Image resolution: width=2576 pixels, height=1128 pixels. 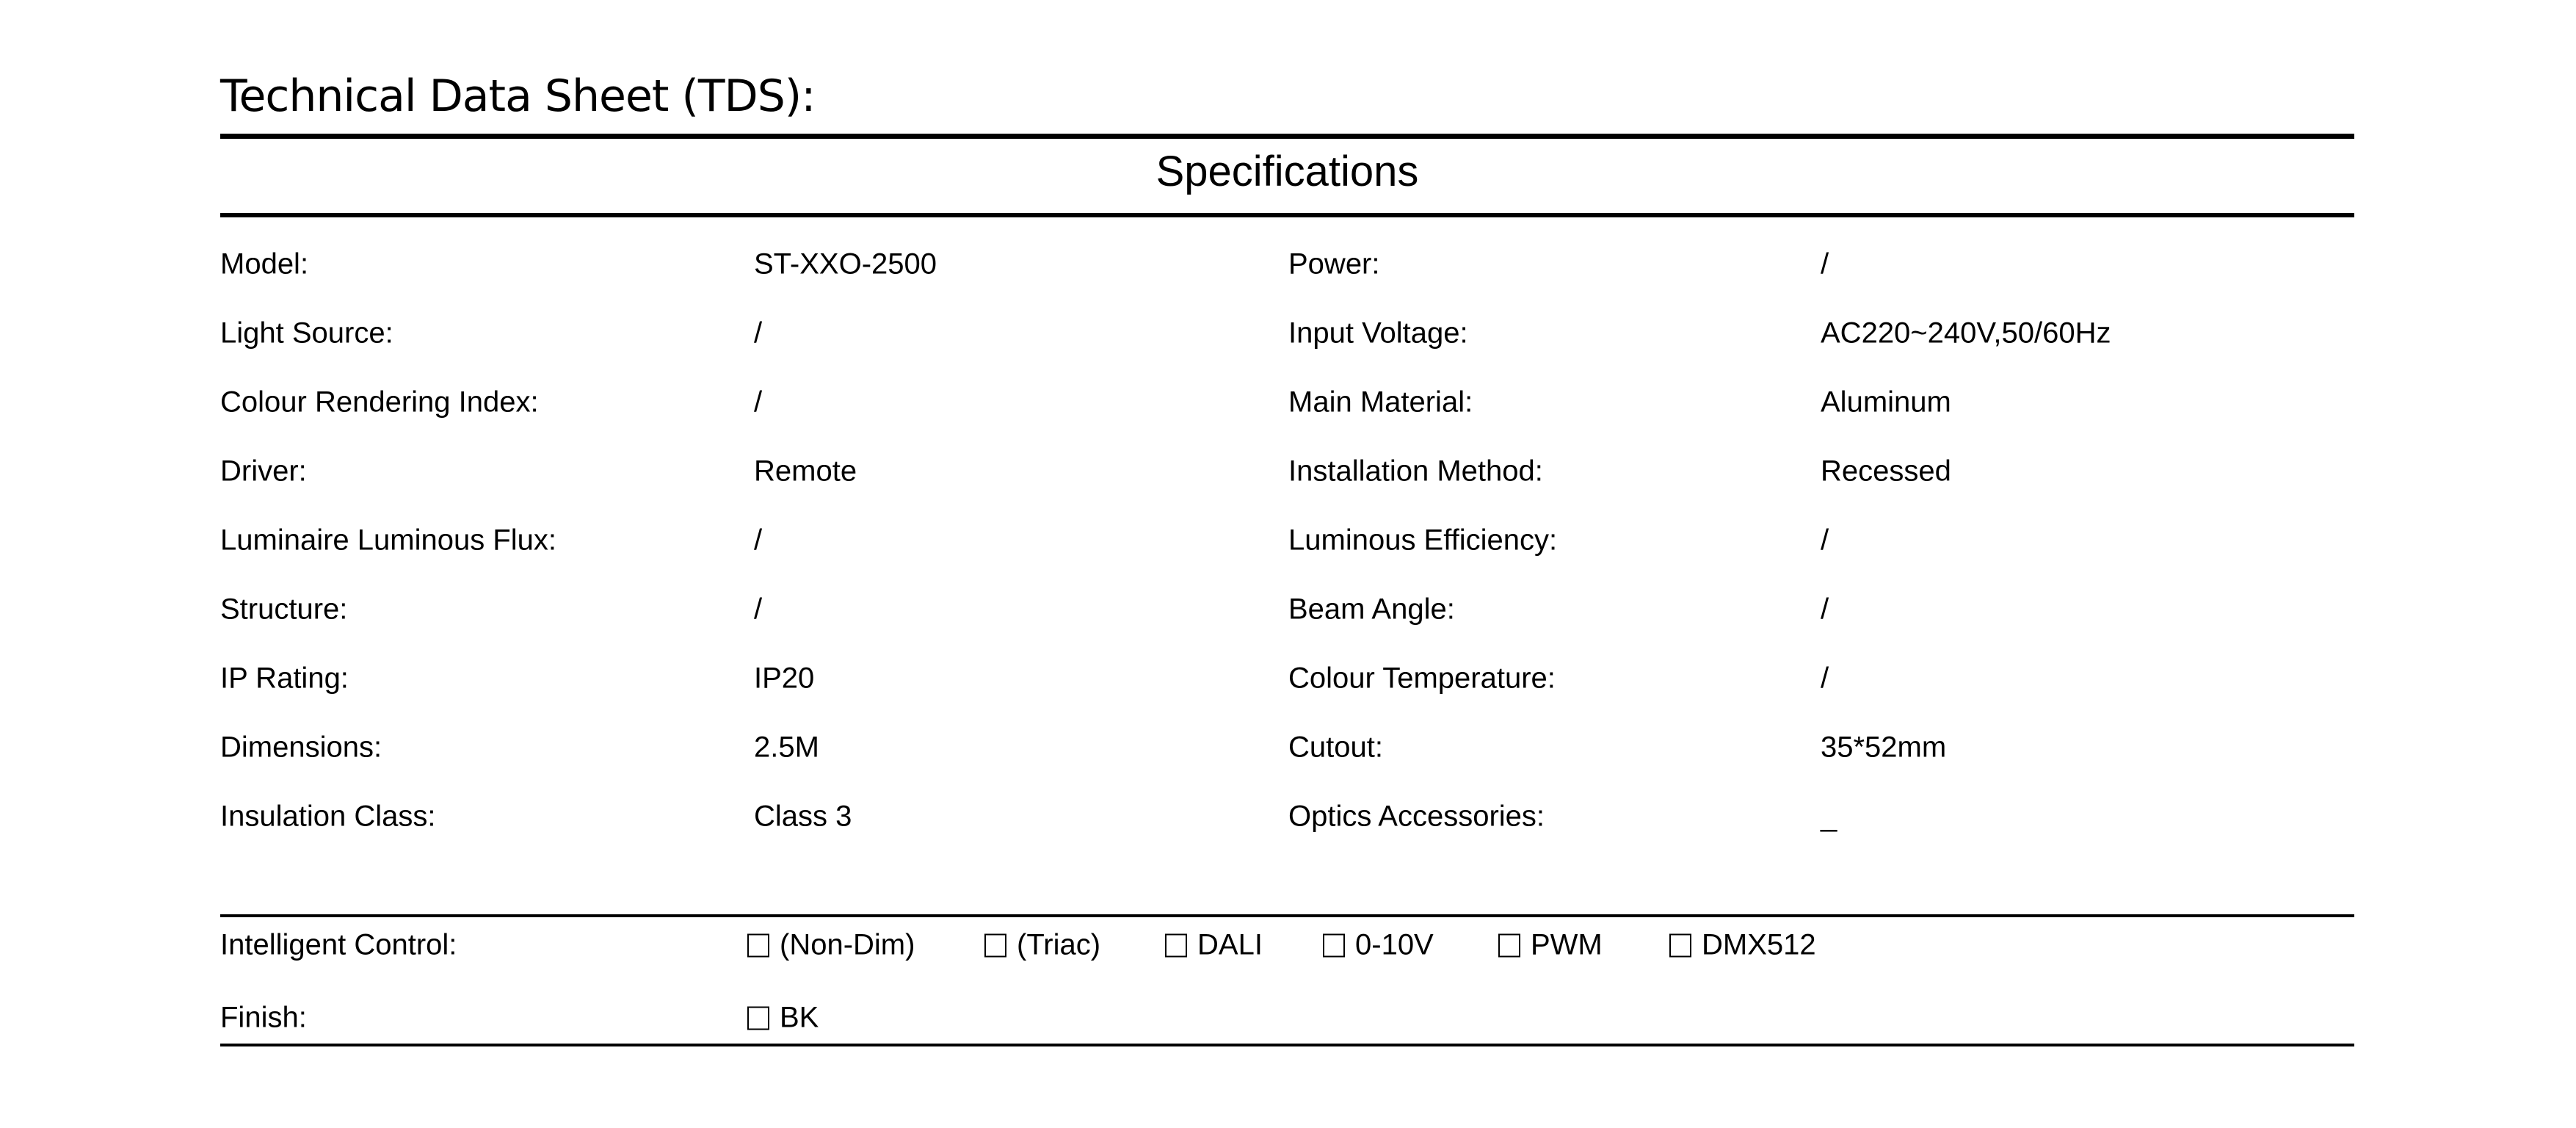 I want to click on spec-label: Insulation Class:, so click(x=328, y=816).